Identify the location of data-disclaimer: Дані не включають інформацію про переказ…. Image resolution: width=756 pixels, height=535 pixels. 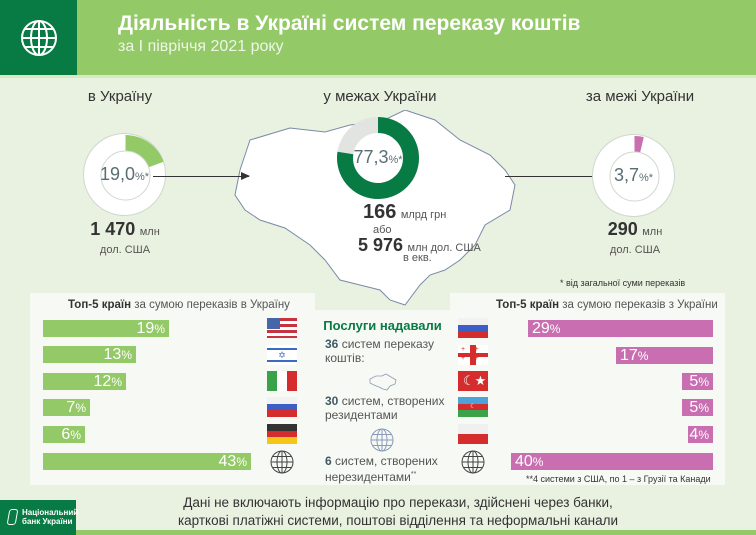
(398, 511).